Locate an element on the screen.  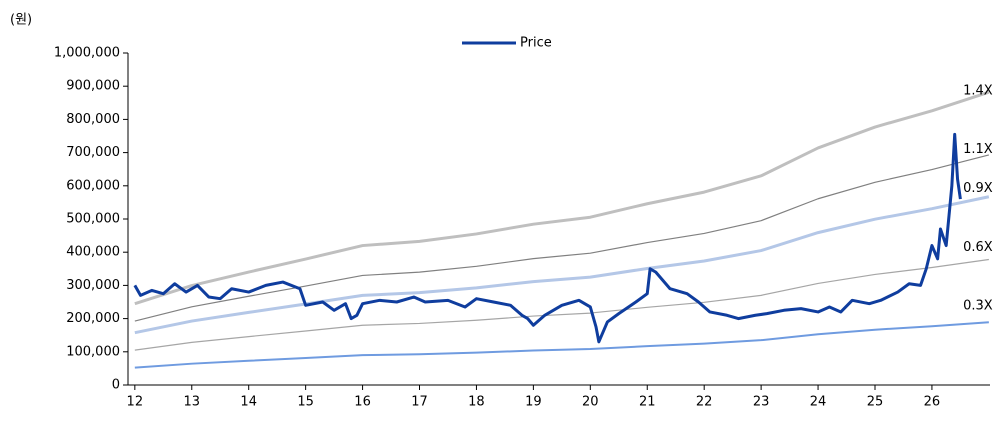
y-tick-label: 700,000 is located at coordinates (93, 152).